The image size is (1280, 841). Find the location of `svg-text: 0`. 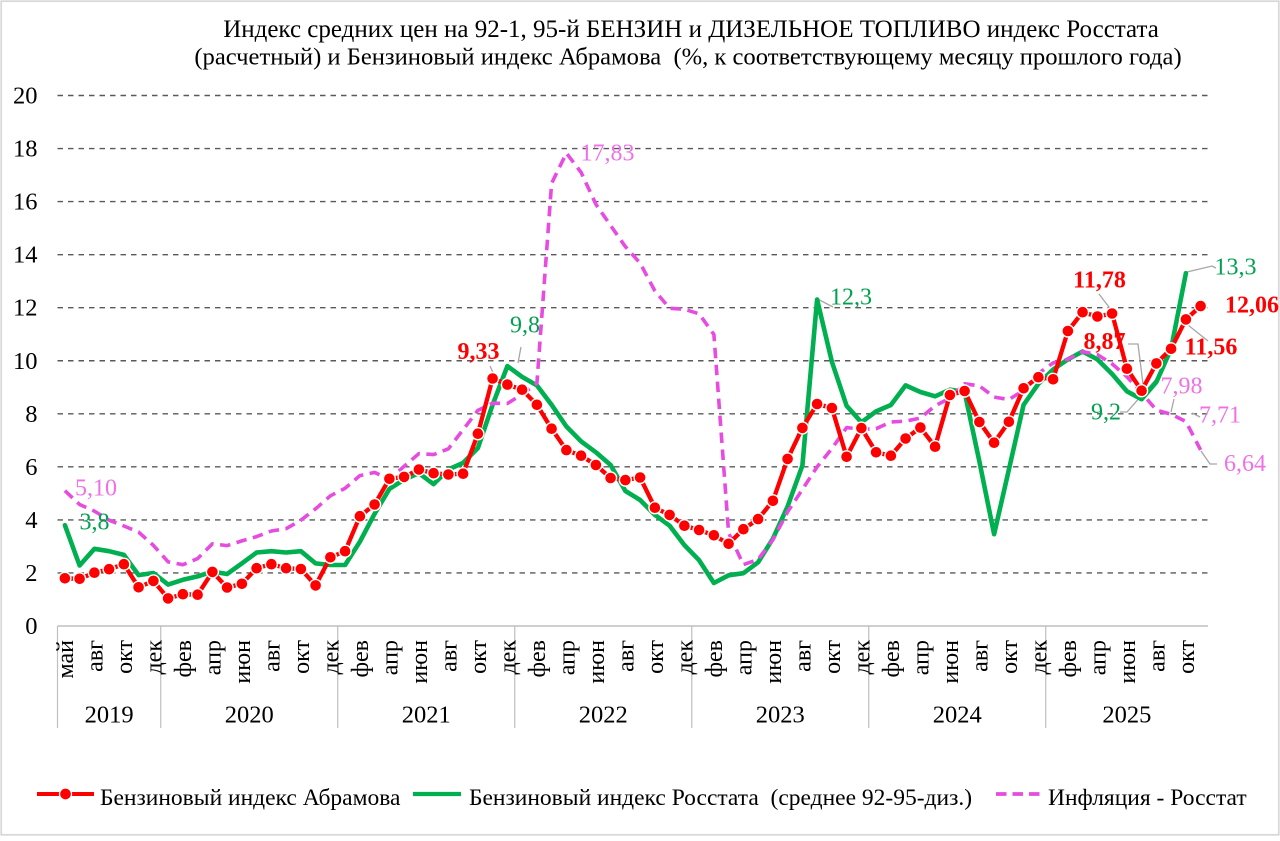

svg-text: 0 is located at coordinates (31, 626).